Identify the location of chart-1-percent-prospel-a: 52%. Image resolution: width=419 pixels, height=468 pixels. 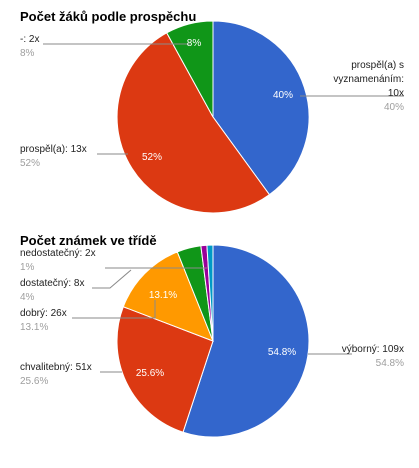
(30, 163).